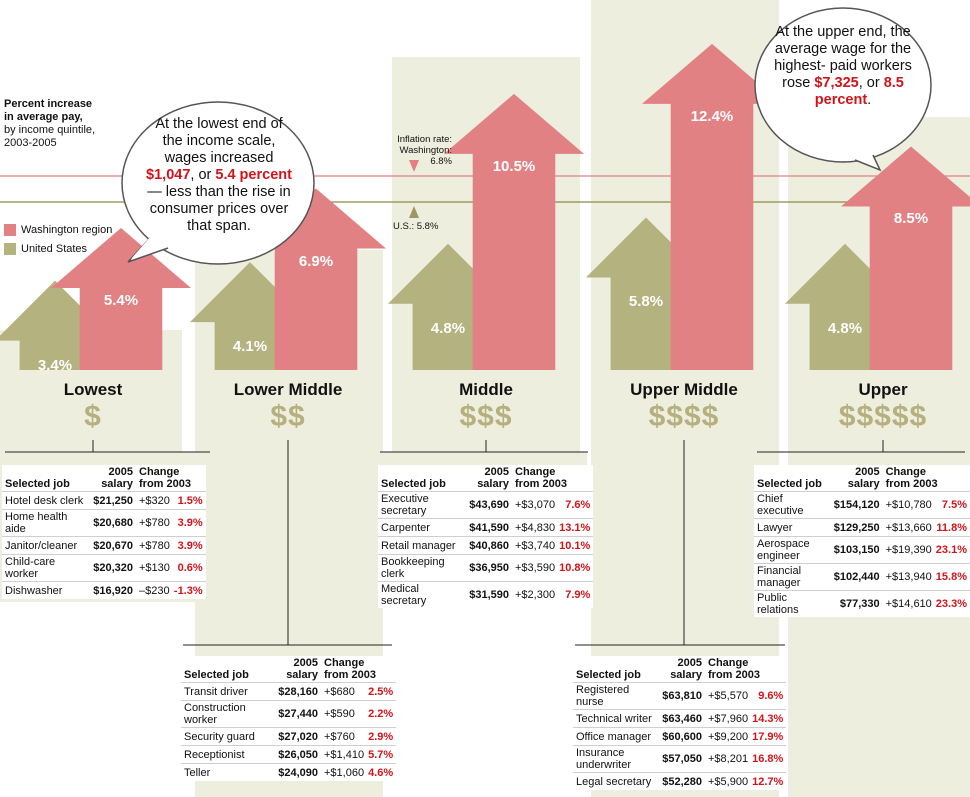 This screenshot has height=797, width=970. I want to click on bar-label-us-lowest: 3.4%, so click(55, 365).